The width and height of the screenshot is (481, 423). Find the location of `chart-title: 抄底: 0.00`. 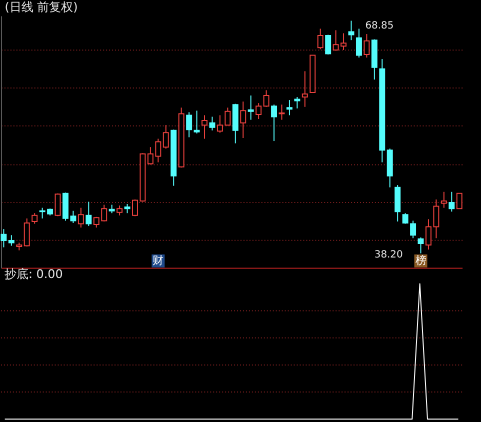

chart-title: 抄底: 0.00 is located at coordinates (33, 274).